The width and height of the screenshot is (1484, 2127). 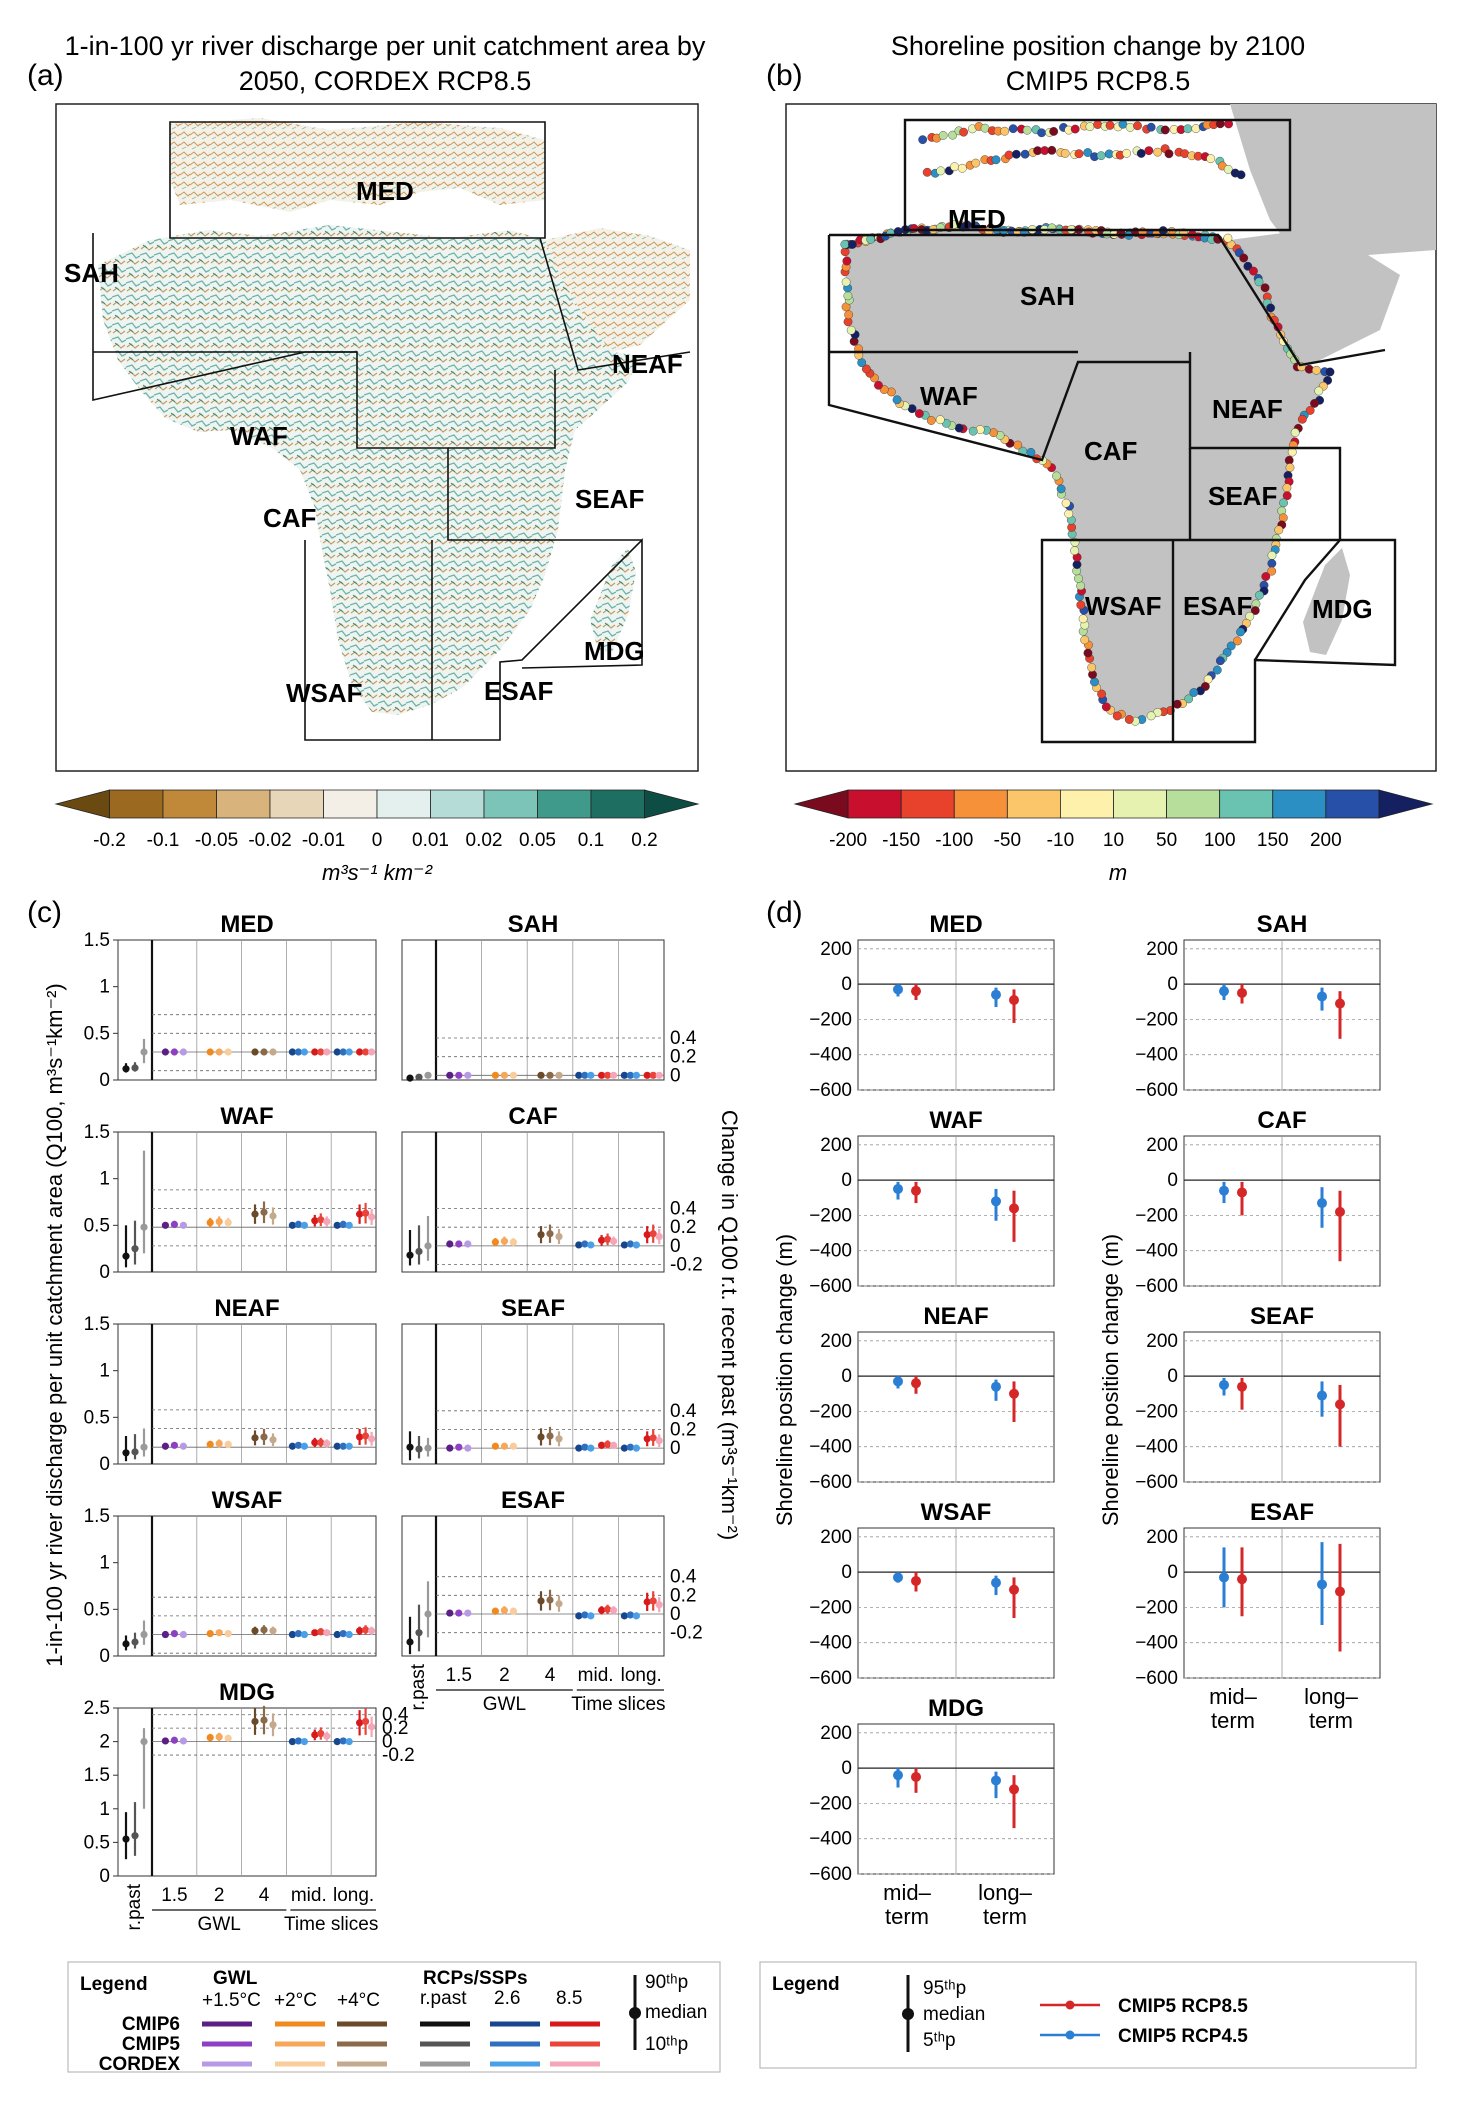 I want to click on panel-d-subplot-title: SEAF, so click(x=1282, y=1316).